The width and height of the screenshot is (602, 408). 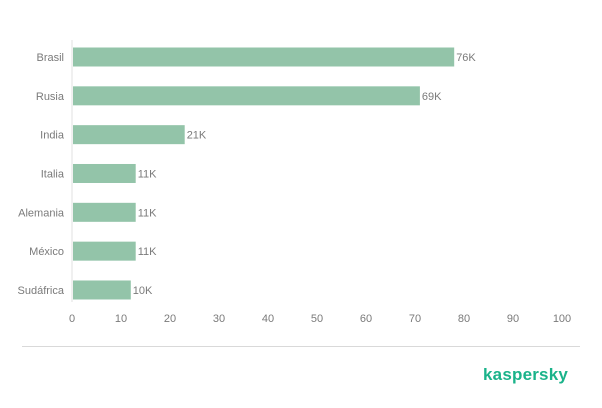 I want to click on x-tick-label: 100, so click(x=562, y=319).